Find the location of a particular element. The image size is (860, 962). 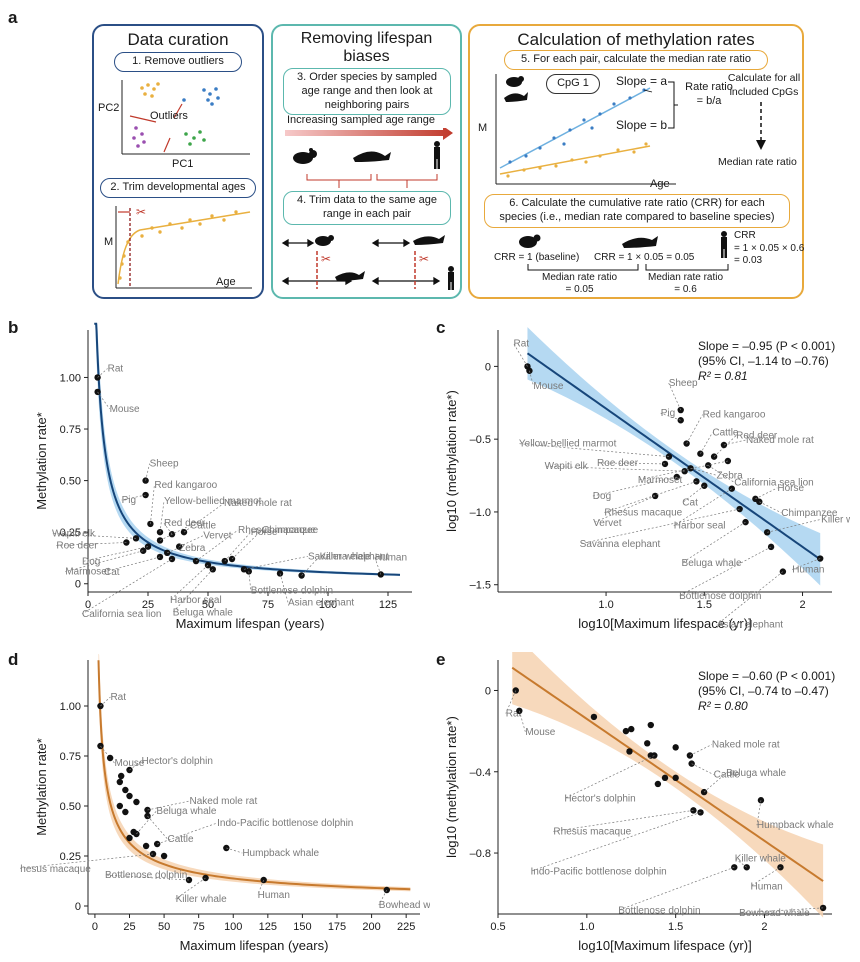

y-tick-label: 0.75 is located at coordinates (70, 757).